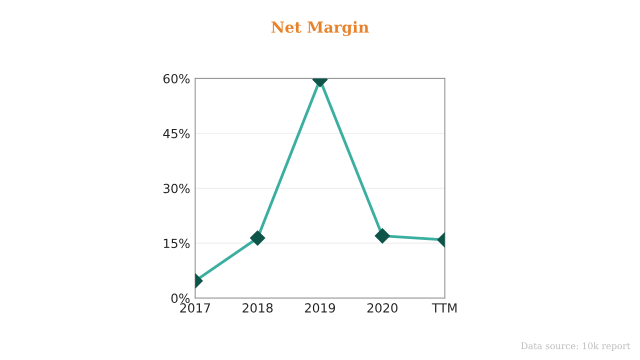 The image size is (640, 360). Describe the element at coordinates (320, 28) in the screenshot. I see `chart-title: Net Margin` at that location.